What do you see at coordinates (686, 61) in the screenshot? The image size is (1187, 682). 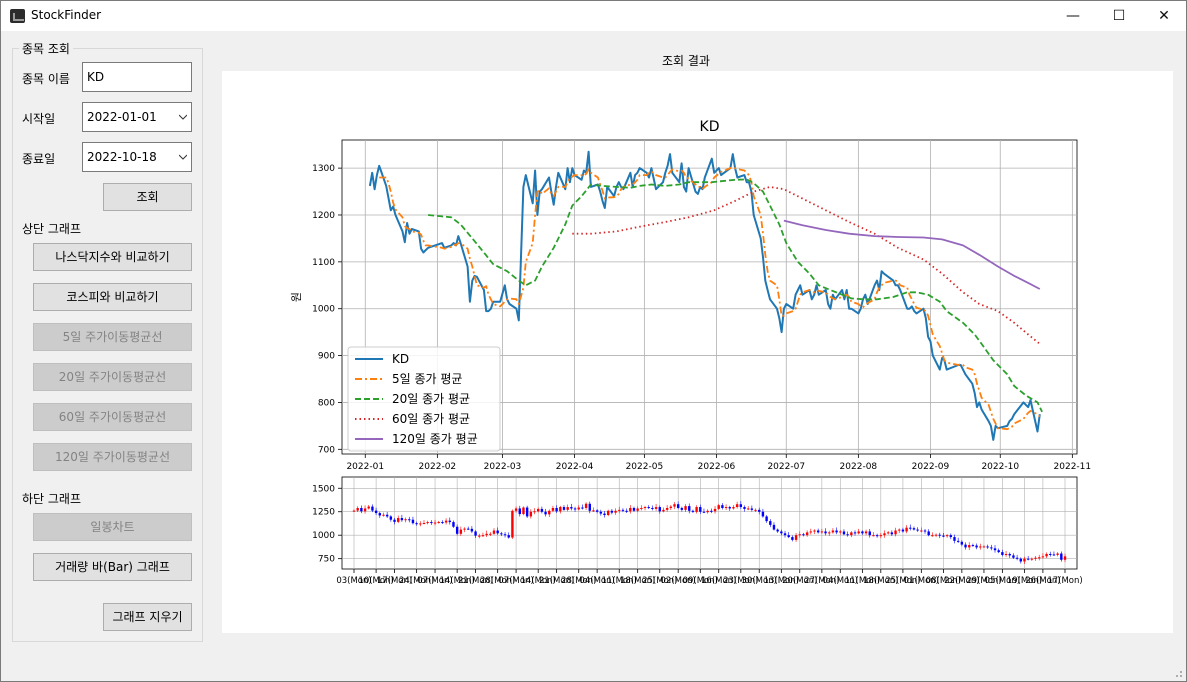 I see `result-title: 조회 결과` at bounding box center [686, 61].